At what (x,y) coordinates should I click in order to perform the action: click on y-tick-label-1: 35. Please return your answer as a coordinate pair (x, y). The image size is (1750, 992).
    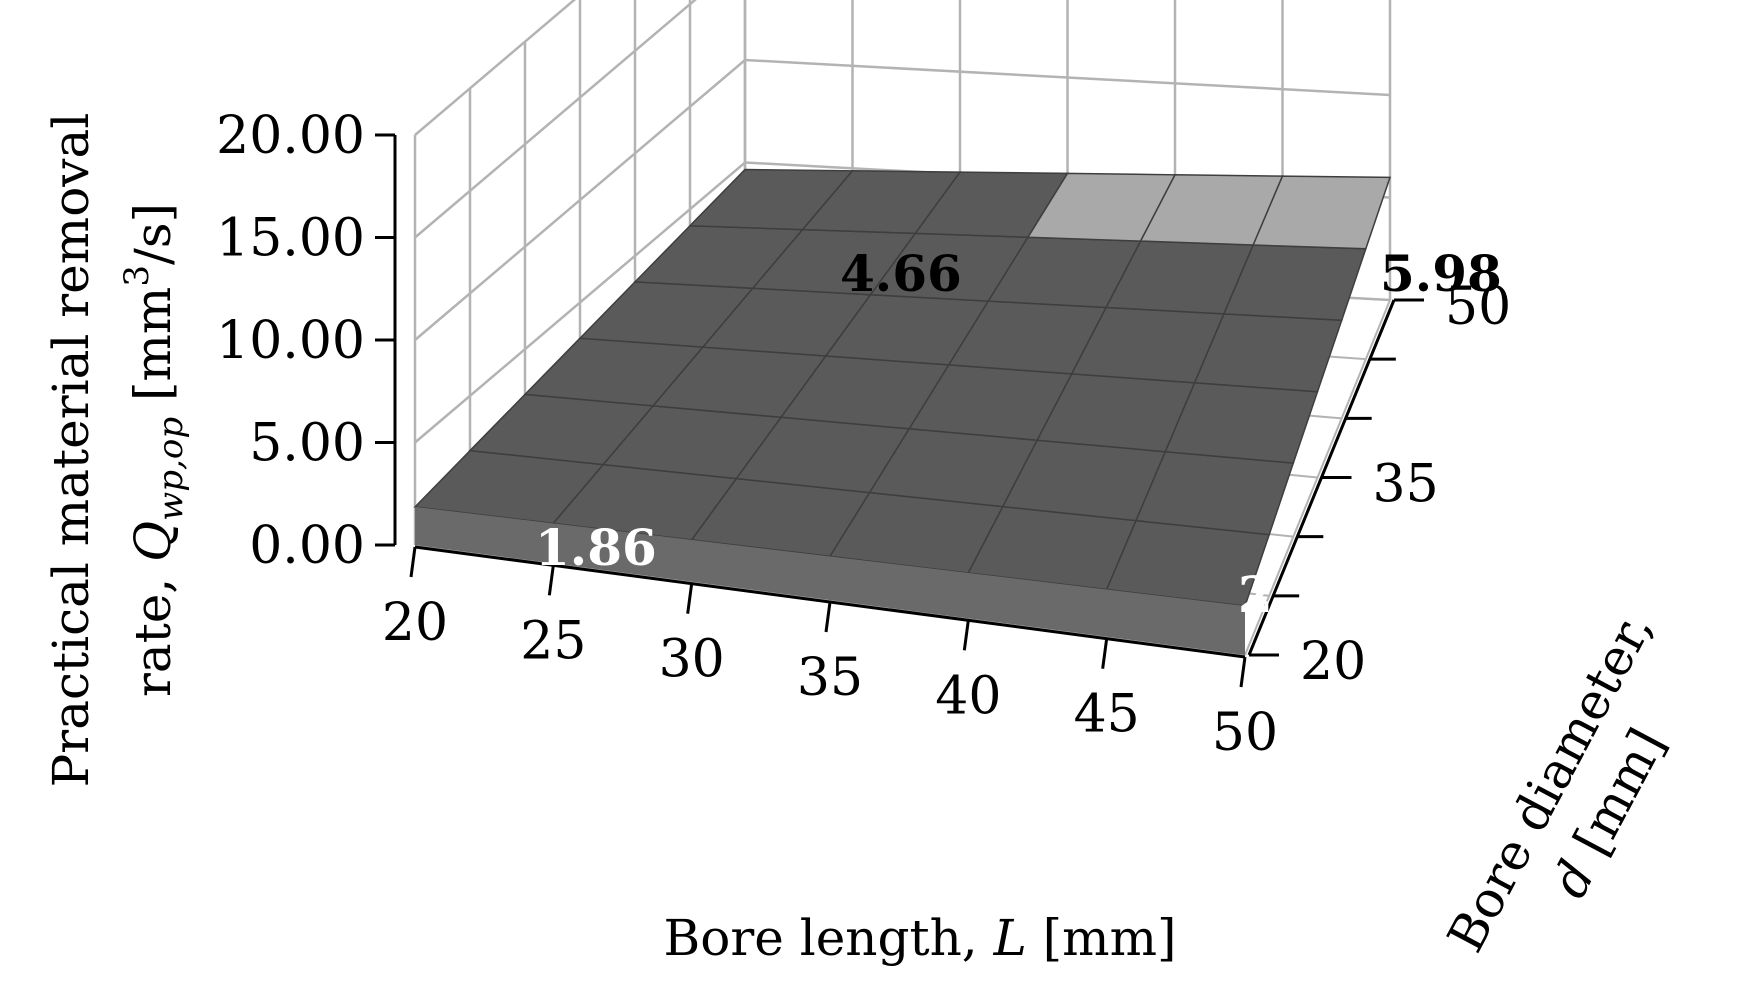
    Looking at the image, I should click on (1406, 485).